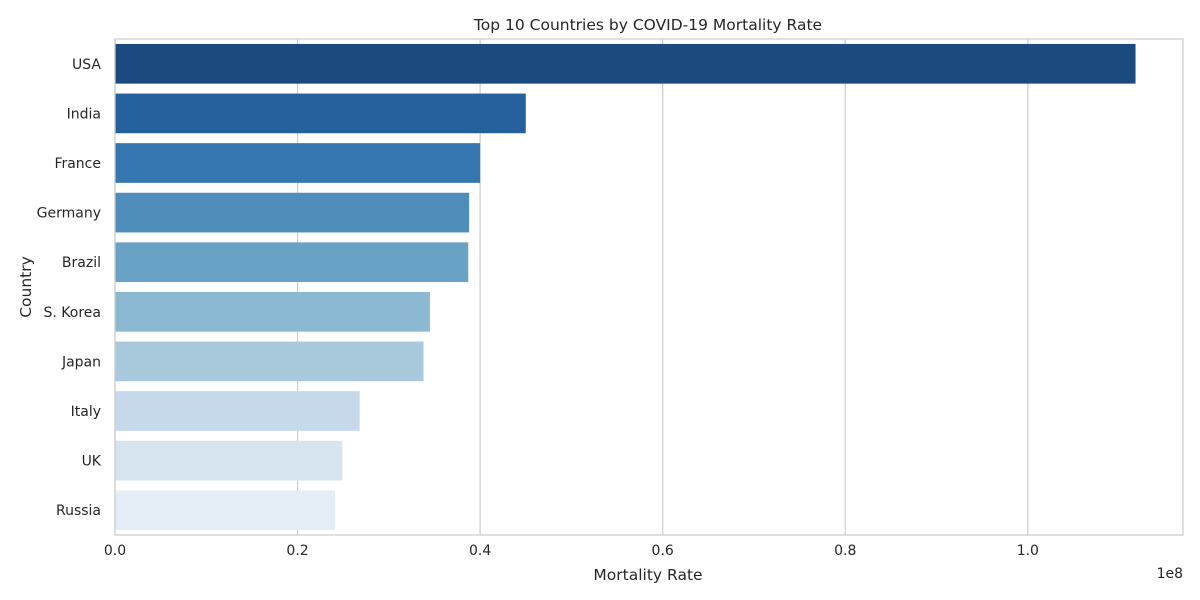  Describe the element at coordinates (84, 114) in the screenshot. I see `y-tick-label: India` at that location.